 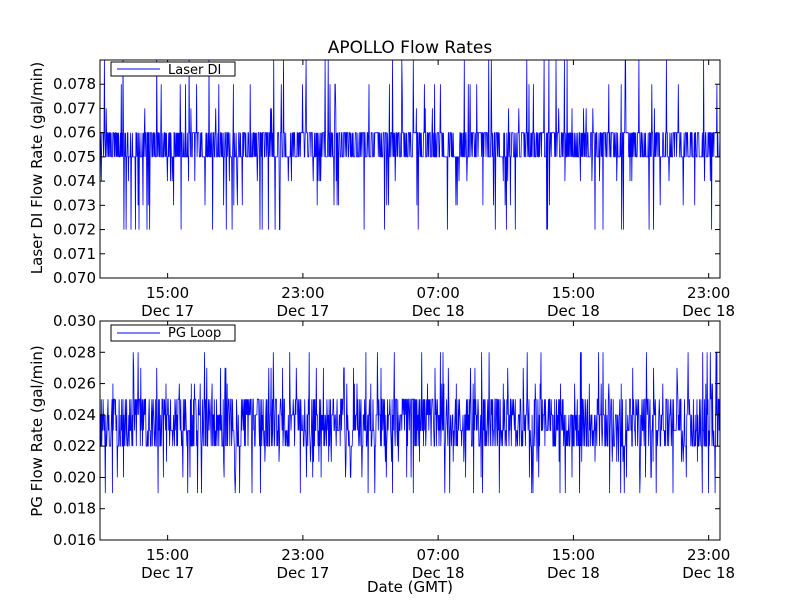 What do you see at coordinates (37, 168) in the screenshot?
I see `y-axis-label-laser-di: Laser DI Flow Rate (gal/min)` at bounding box center [37, 168].